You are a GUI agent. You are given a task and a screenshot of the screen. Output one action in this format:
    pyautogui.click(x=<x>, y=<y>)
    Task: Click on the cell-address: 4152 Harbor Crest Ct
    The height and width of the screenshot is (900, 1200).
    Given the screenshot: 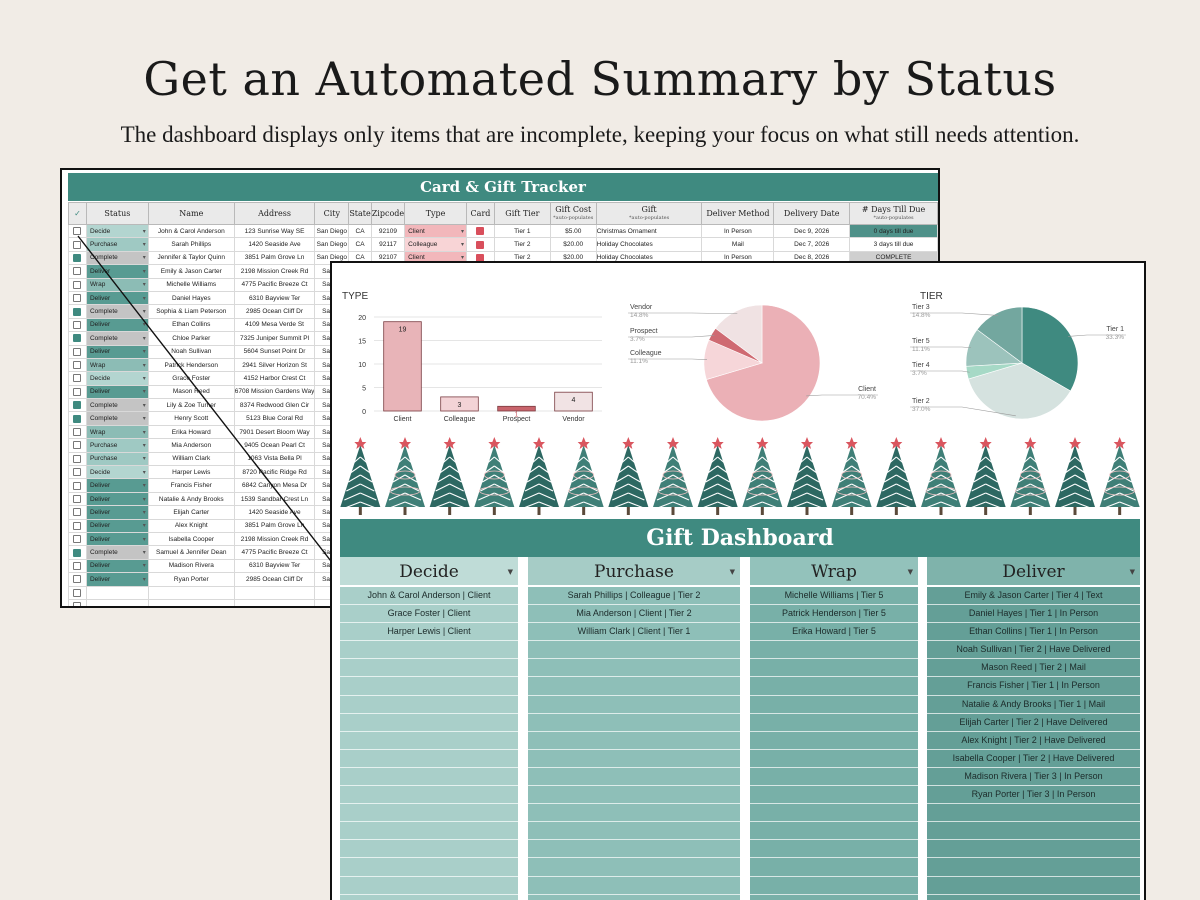 What is the action you would take?
    pyautogui.click(x=274, y=378)
    